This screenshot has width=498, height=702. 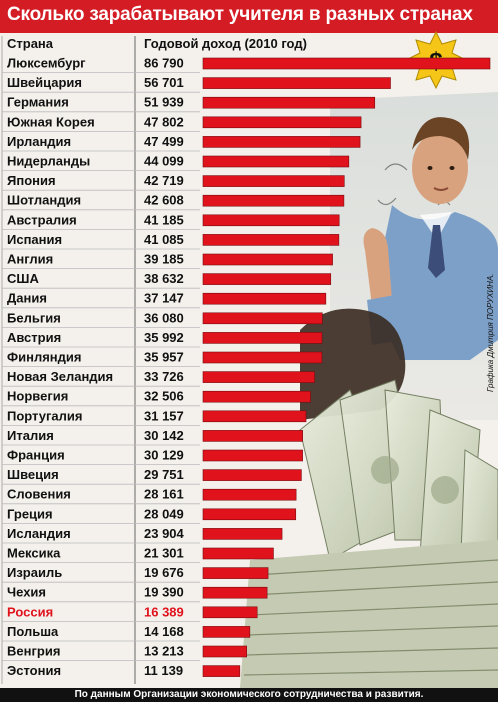 I want to click on value-label: 56 701, so click(x=164, y=82).